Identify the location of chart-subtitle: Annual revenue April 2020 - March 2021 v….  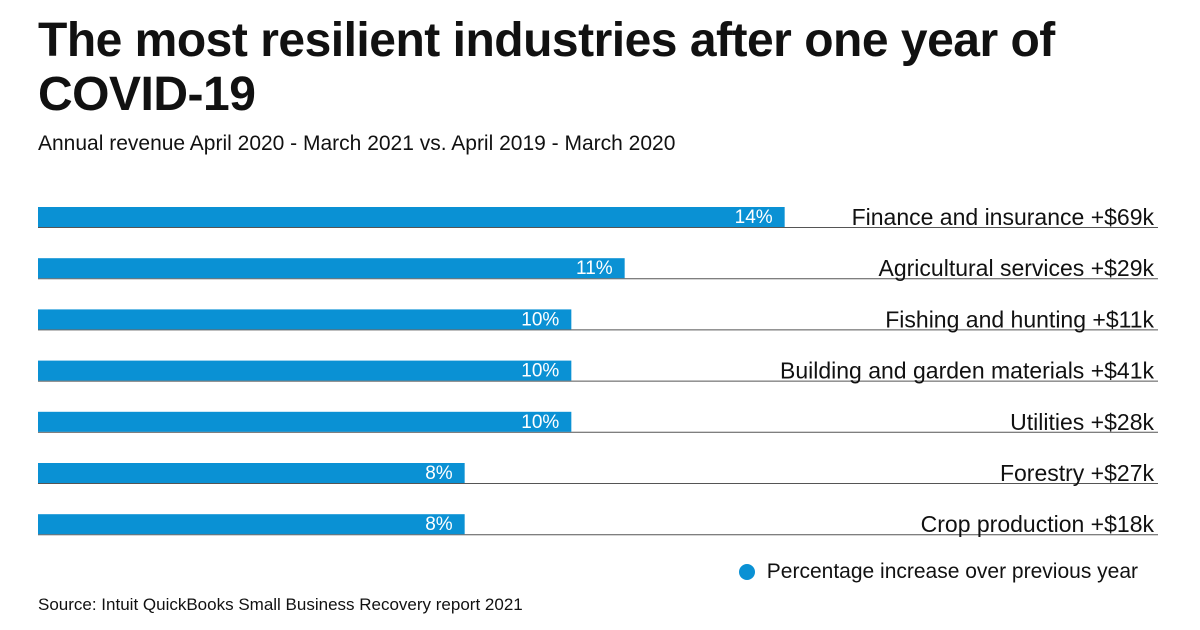
(357, 143).